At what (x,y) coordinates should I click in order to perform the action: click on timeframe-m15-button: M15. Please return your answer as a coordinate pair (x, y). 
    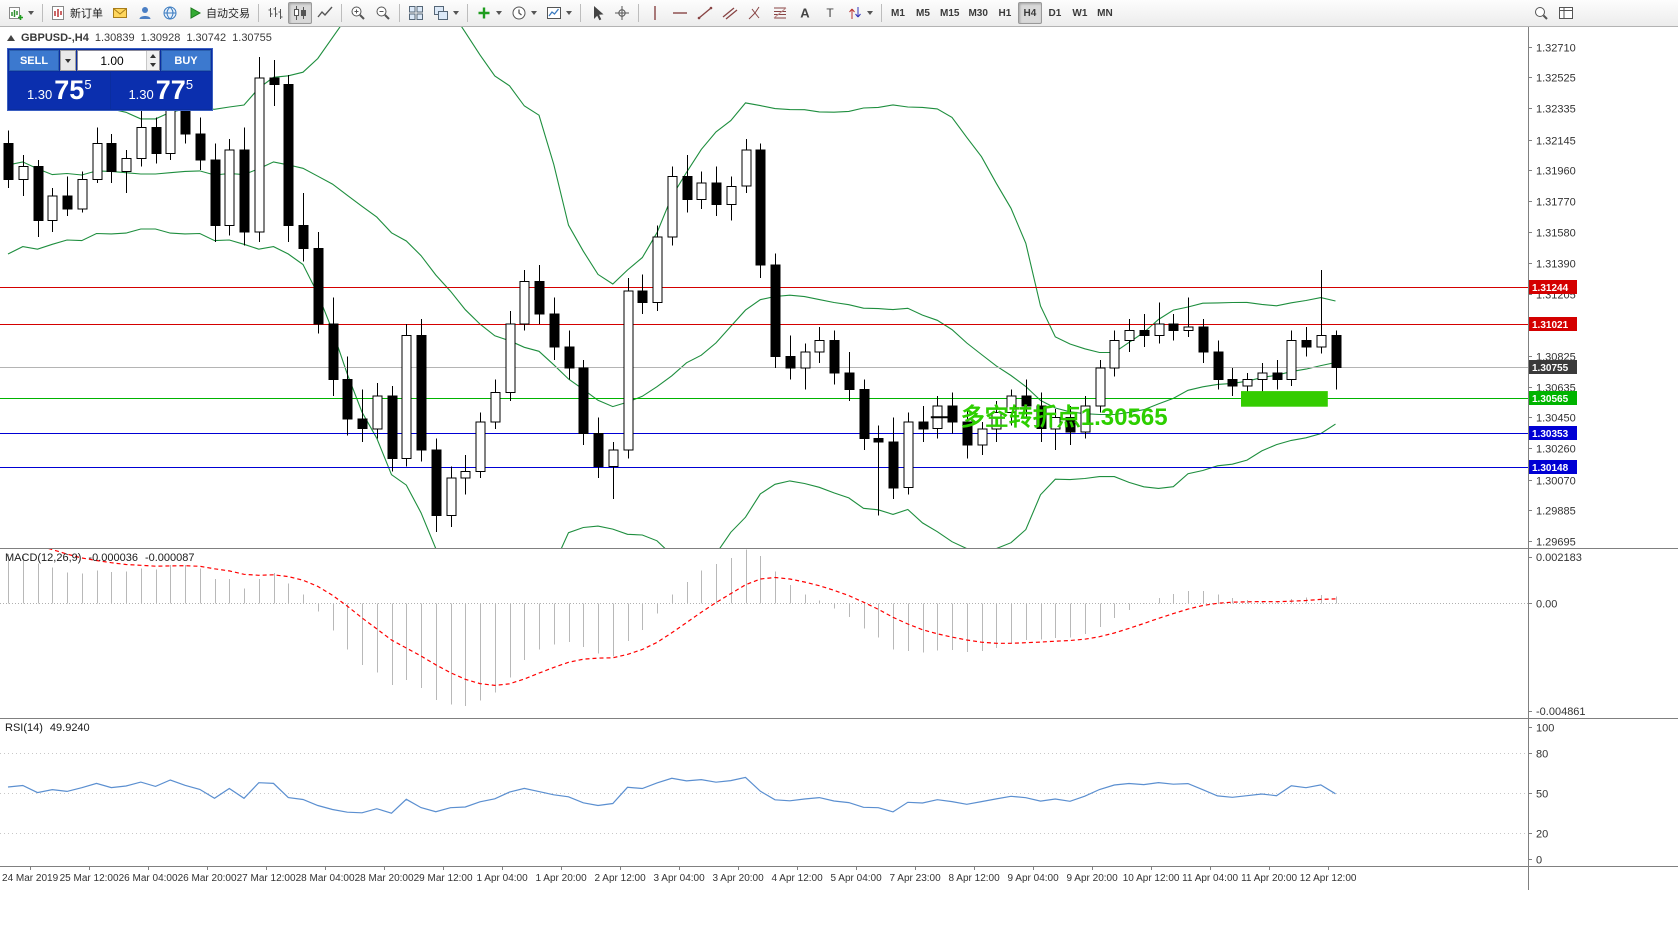
    Looking at the image, I should click on (949, 13).